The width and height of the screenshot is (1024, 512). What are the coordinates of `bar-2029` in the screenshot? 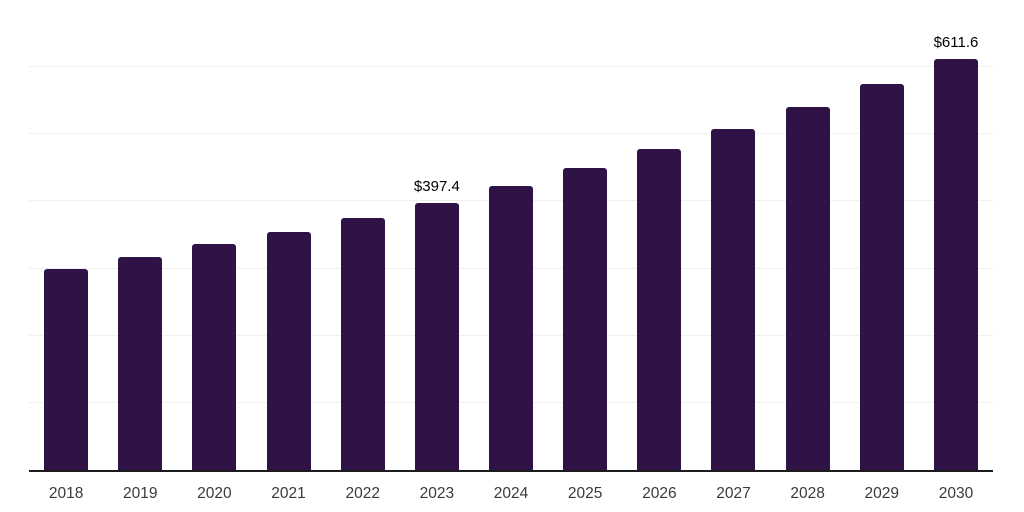 It's located at (881, 276).